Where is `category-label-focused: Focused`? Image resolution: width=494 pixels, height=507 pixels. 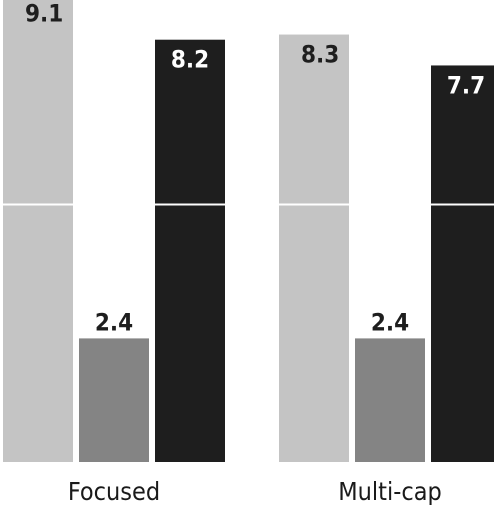 category-label-focused: Focused is located at coordinates (114, 491).